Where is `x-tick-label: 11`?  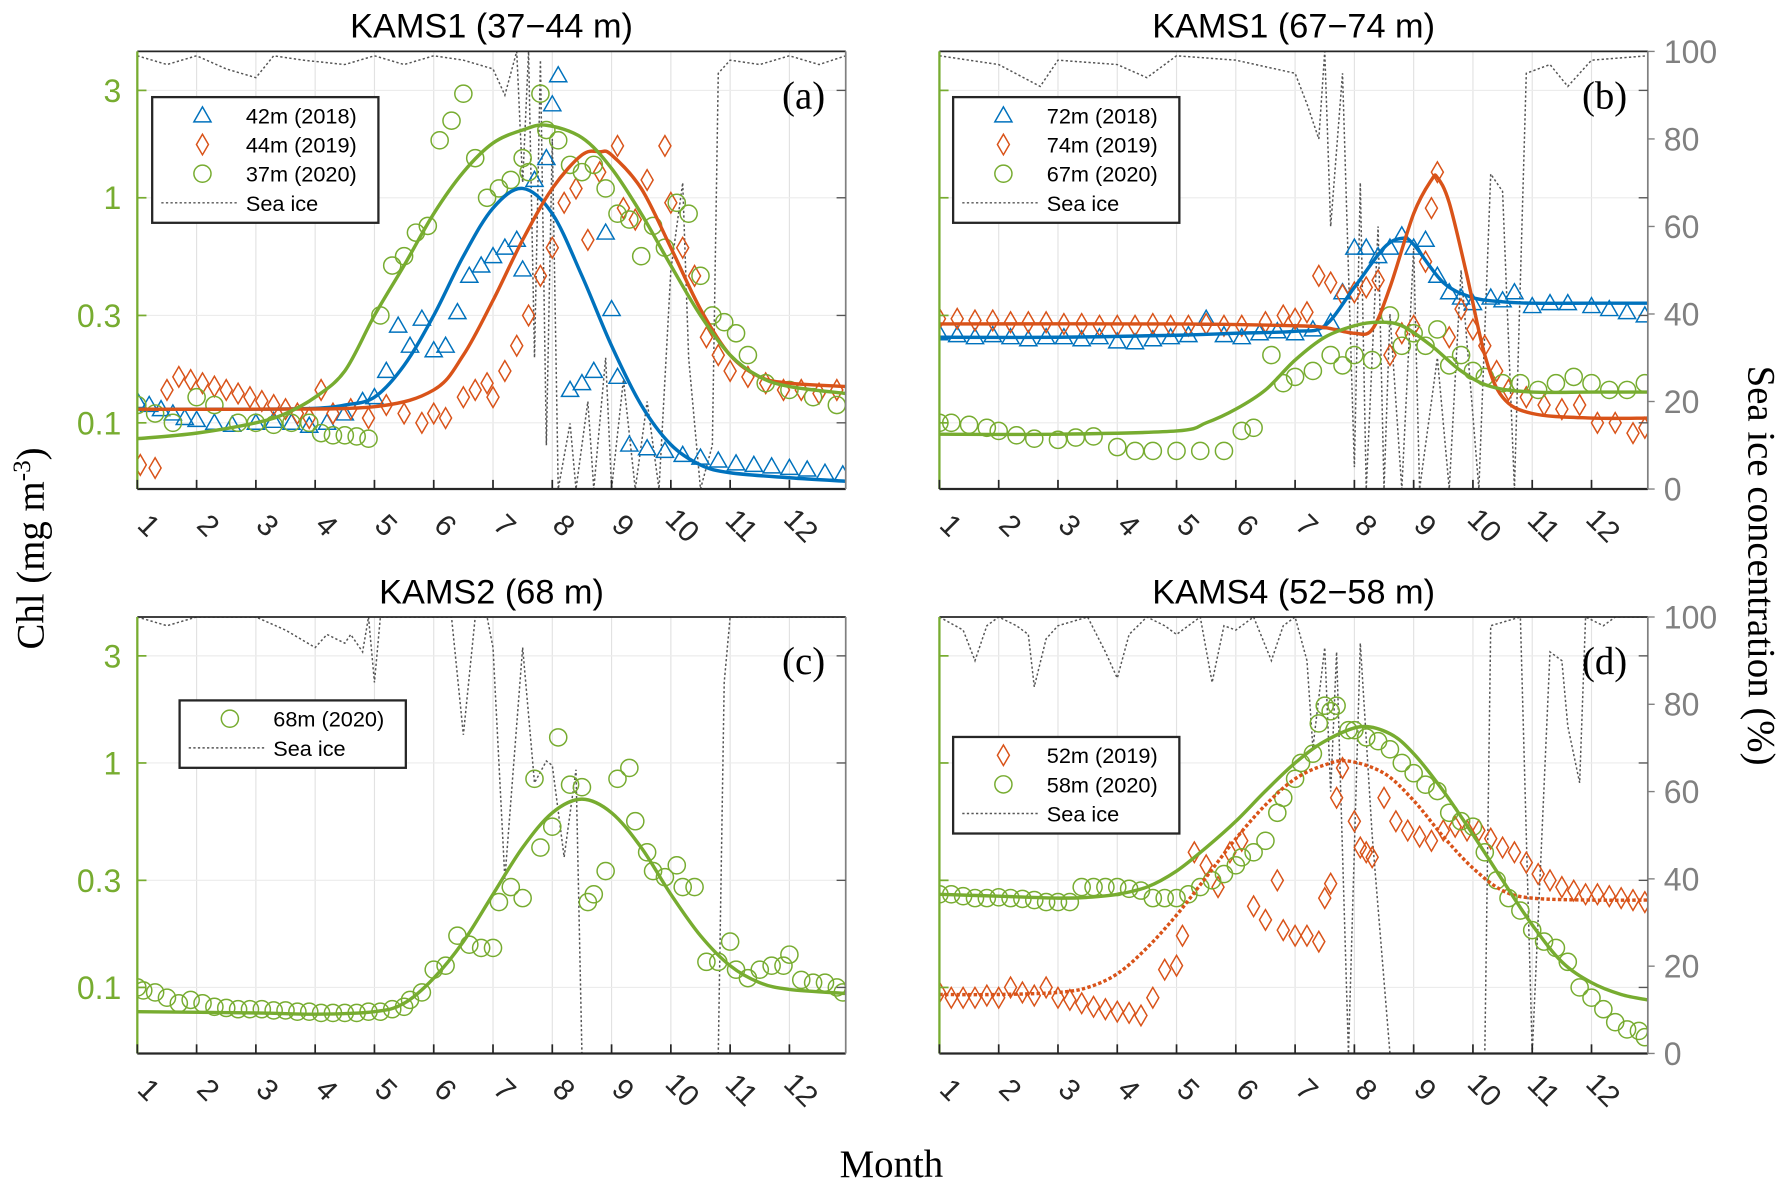 x-tick-label: 11 is located at coordinates (741, 525).